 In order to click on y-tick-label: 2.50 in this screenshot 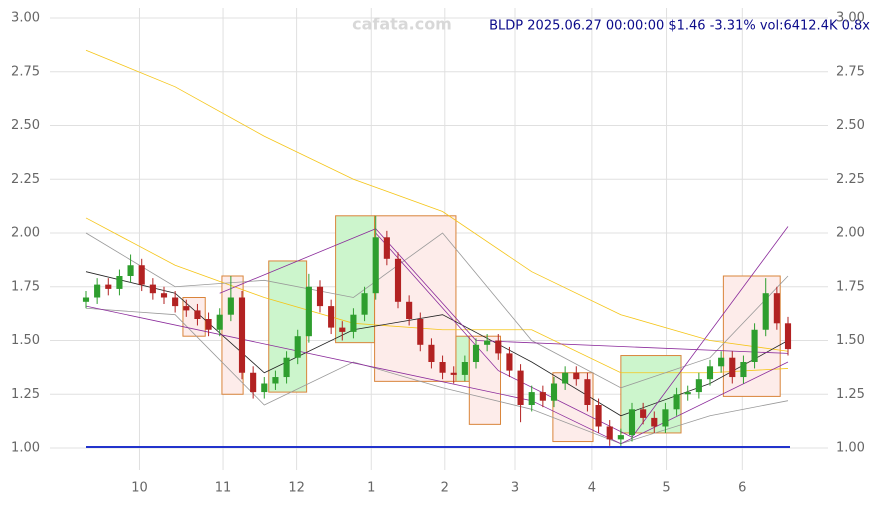, I will do `click(25, 125)`.